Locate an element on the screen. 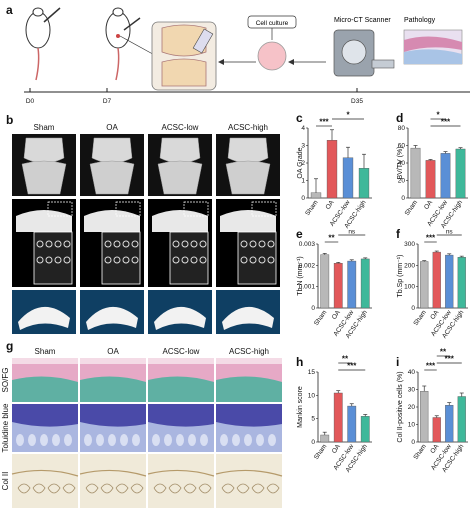  panel-g-header: Sham is located at coordinates (45, 351).